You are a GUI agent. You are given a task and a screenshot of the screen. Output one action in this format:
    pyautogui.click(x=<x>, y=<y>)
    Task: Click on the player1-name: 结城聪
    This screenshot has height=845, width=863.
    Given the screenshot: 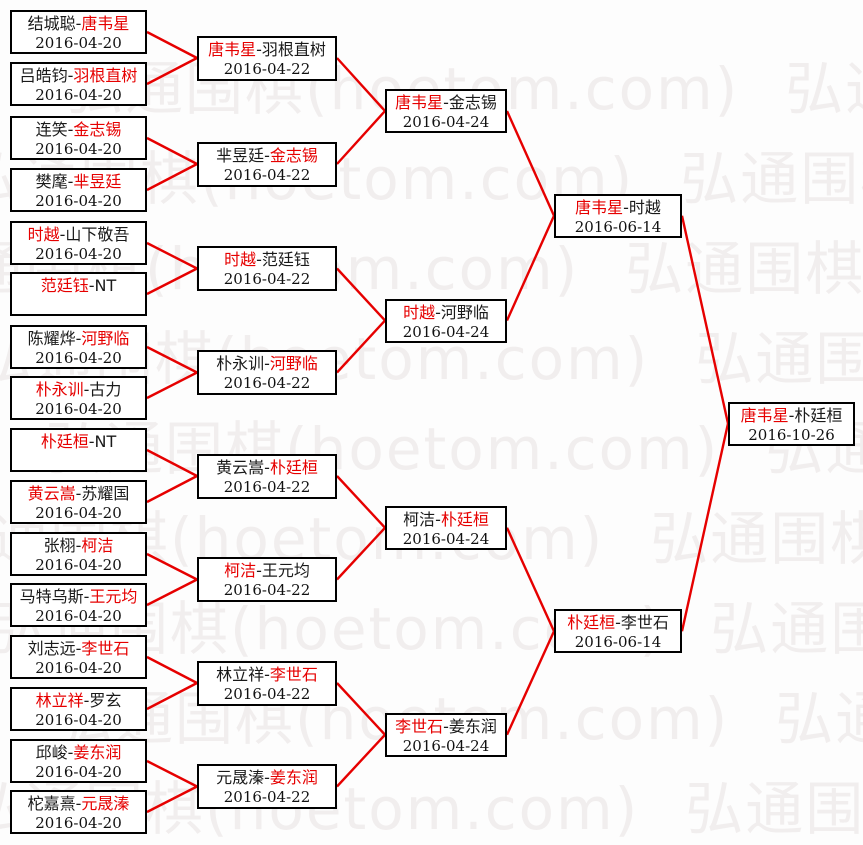 What is the action you would take?
    pyautogui.click(x=51, y=23)
    